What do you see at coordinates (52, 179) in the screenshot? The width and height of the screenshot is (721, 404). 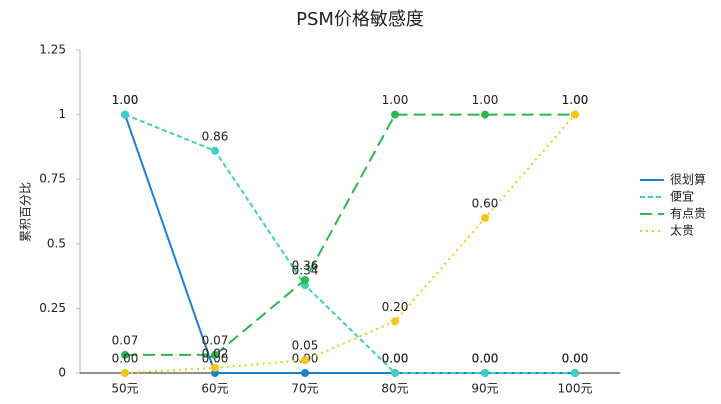 I see `y-tick-label: 0.75` at bounding box center [52, 179].